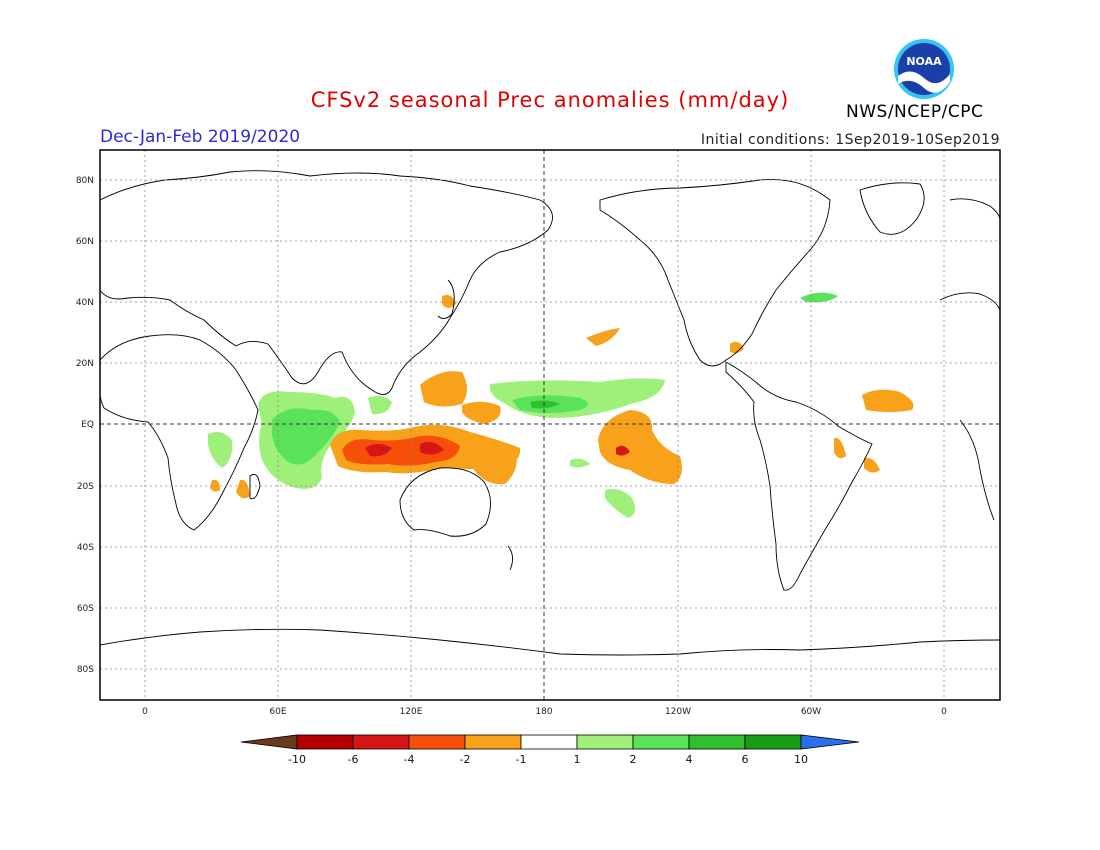 The width and height of the screenshot is (1100, 850). I want to click on coastline-south-america, so click(799, 476).